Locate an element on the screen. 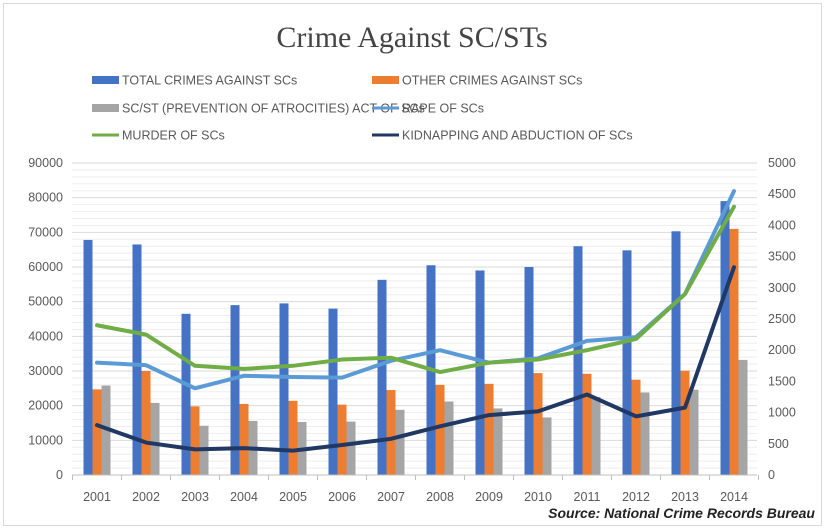 The height and width of the screenshot is (529, 825). y-right-tick-label: 0 is located at coordinates (771, 475).